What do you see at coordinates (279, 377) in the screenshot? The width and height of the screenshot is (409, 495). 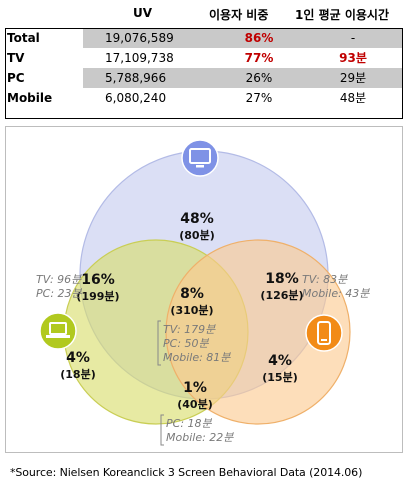 I see `region-time: (15분)` at bounding box center [279, 377].